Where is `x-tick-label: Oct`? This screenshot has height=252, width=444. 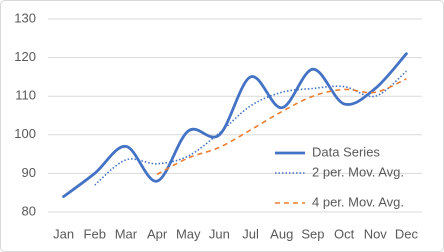
x-tick-label: Oct is located at coordinates (344, 233).